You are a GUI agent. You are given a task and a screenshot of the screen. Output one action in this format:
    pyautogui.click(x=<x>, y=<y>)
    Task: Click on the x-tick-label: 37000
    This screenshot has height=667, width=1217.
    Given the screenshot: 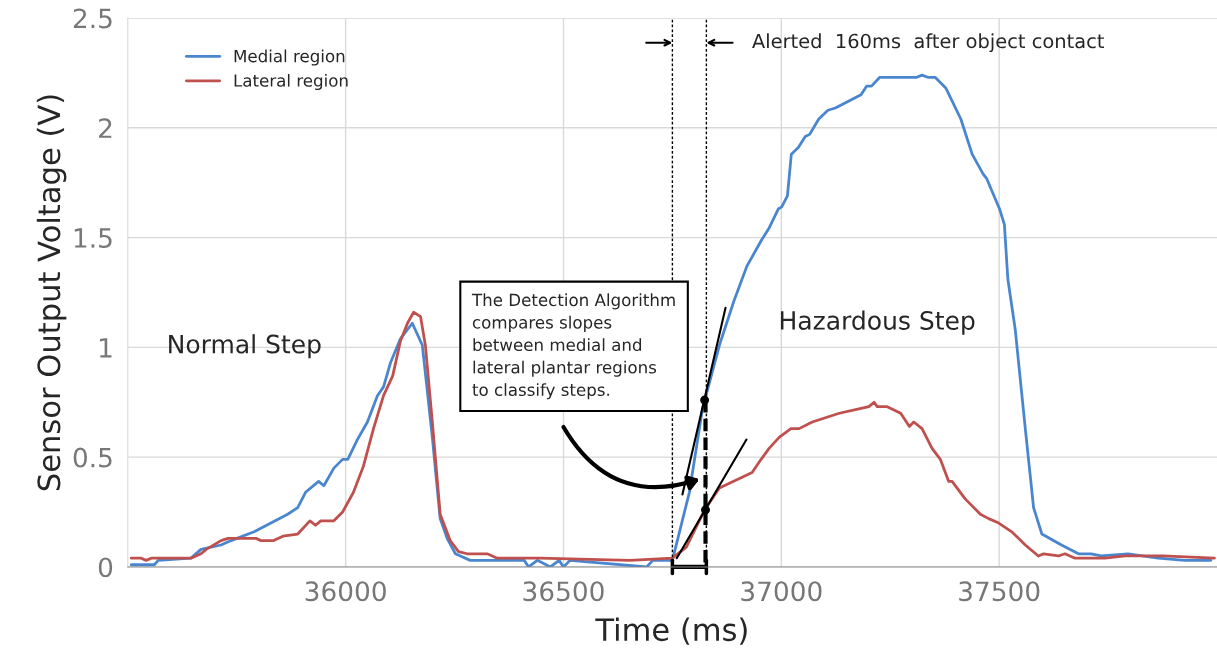 What is the action you would take?
    pyautogui.click(x=781, y=591)
    